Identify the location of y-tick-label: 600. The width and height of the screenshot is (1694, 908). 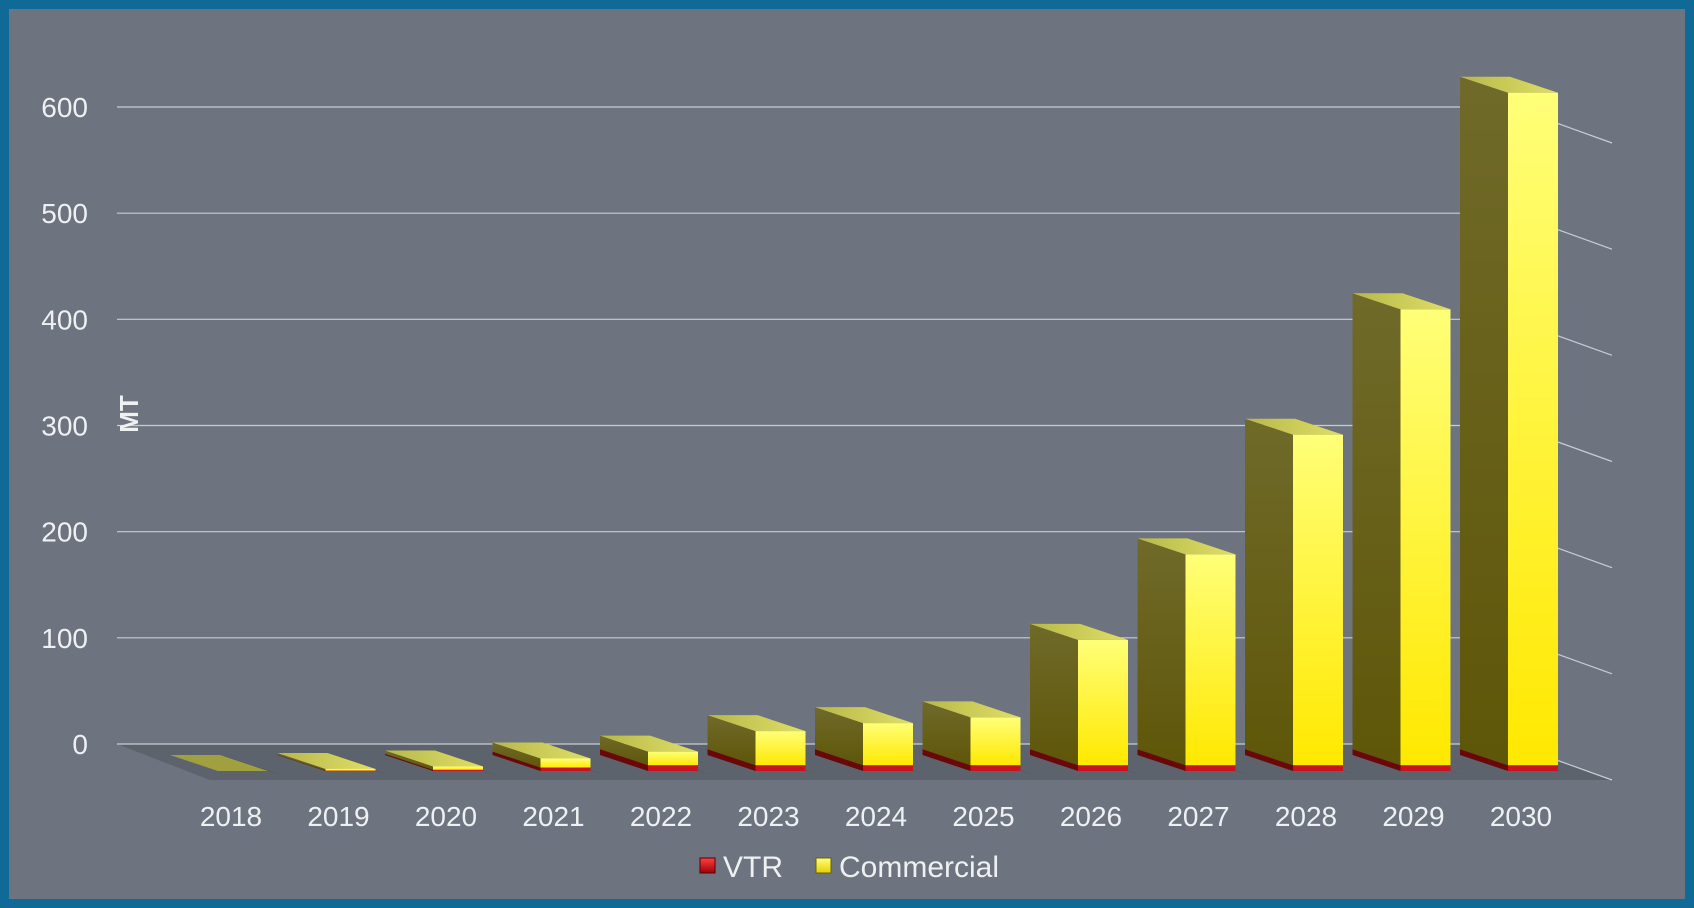
(64, 107).